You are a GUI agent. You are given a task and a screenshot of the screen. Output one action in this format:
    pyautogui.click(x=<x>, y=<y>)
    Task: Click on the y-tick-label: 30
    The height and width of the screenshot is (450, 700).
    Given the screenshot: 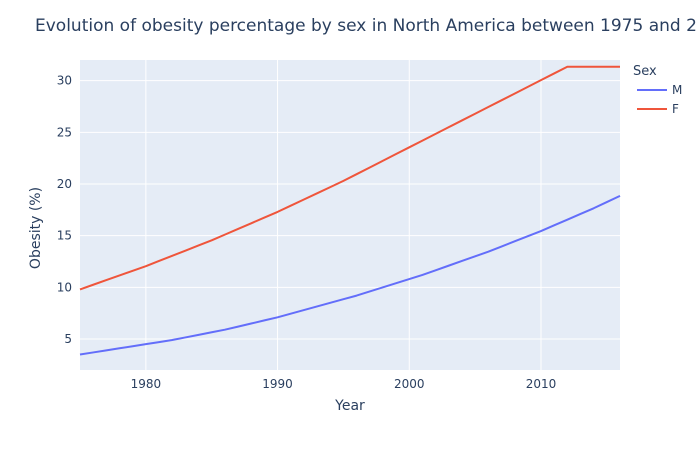 What is the action you would take?
    pyautogui.click(x=64, y=81)
    